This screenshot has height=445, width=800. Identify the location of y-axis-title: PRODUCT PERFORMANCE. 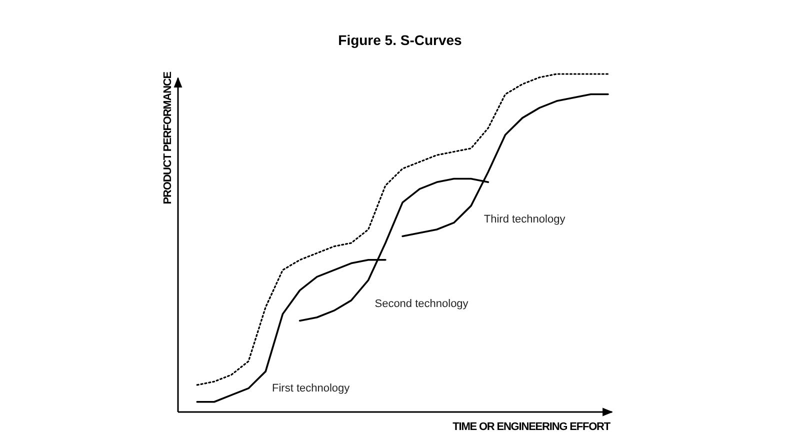
(168, 138).